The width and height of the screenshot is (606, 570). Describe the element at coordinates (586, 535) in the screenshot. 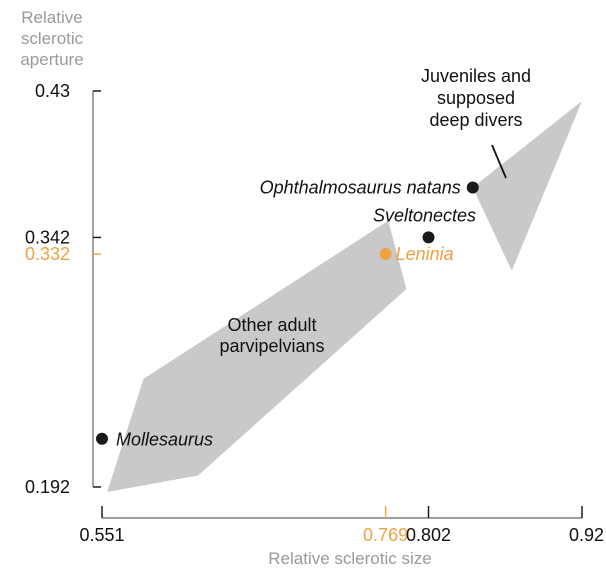

I see `x-tick-label-3: 0.92` at that location.